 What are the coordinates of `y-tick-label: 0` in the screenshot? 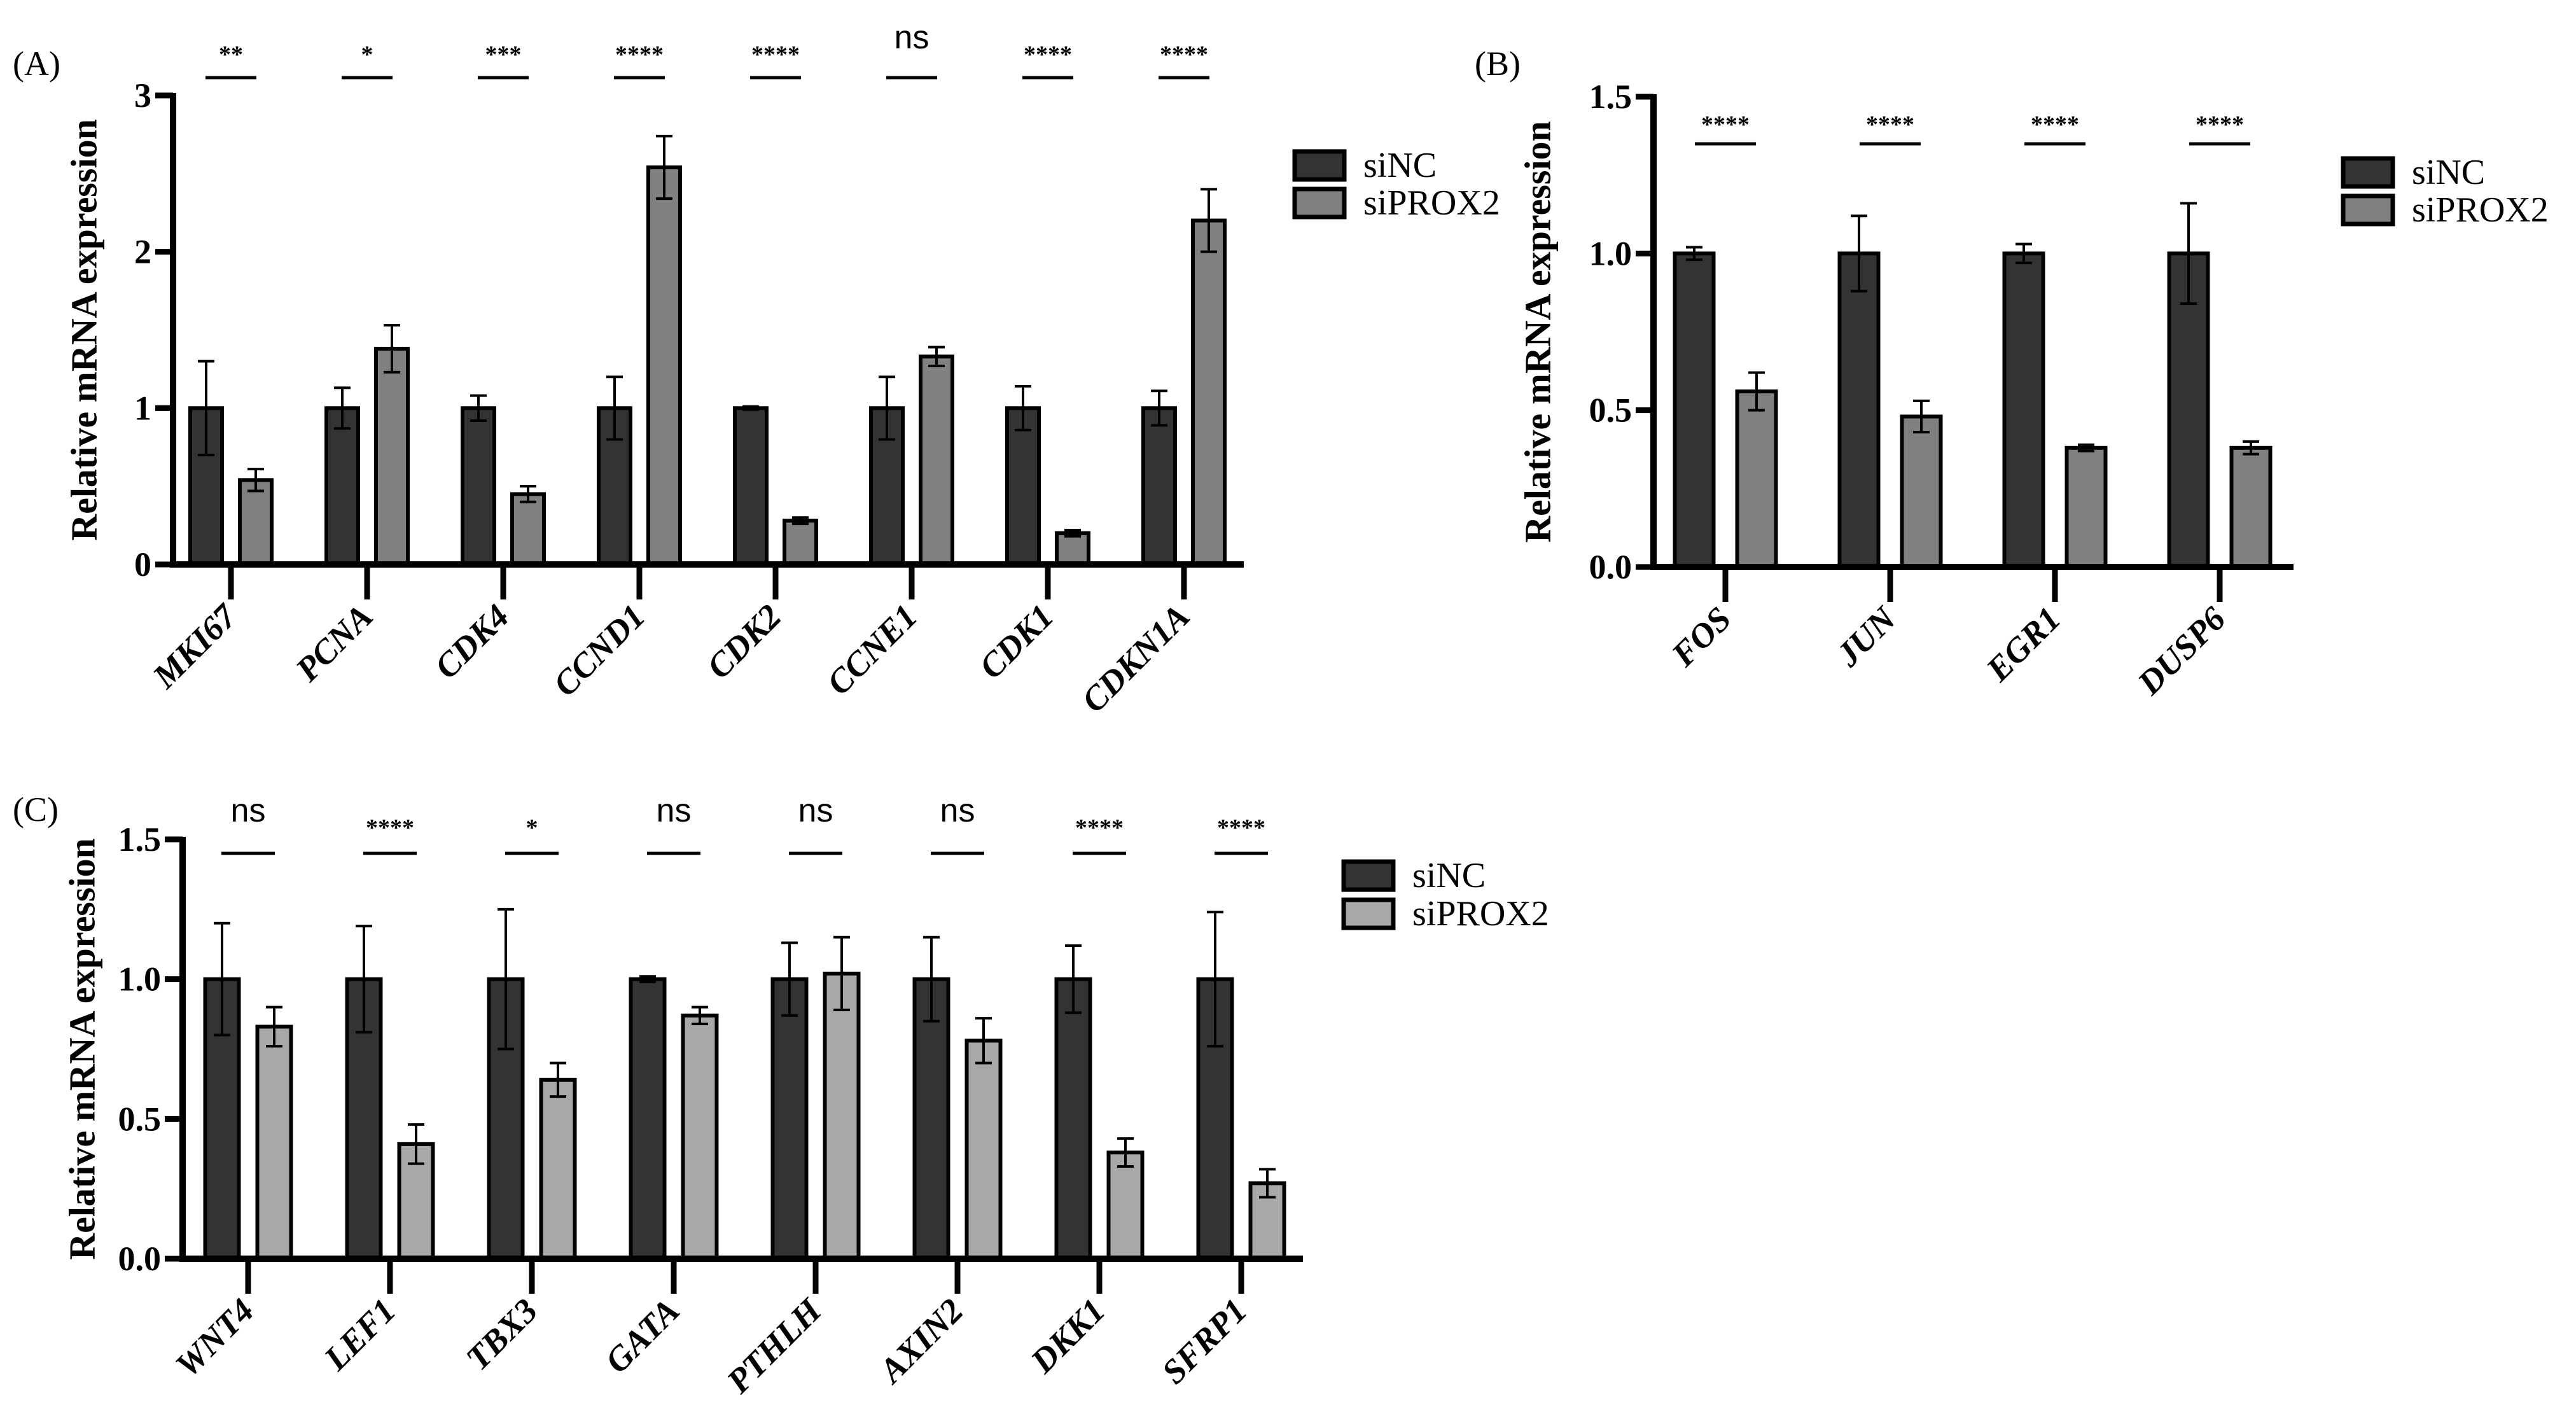 It's located at (142, 564).